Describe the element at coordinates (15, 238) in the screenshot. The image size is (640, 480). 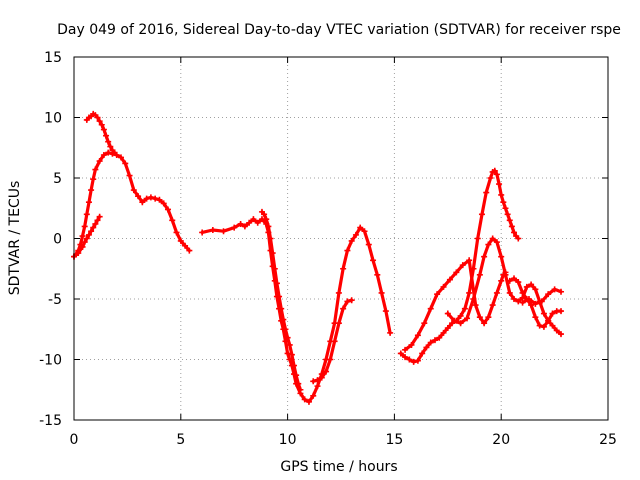
I see `y-axis-label: SDTVAR / TECUs` at that location.